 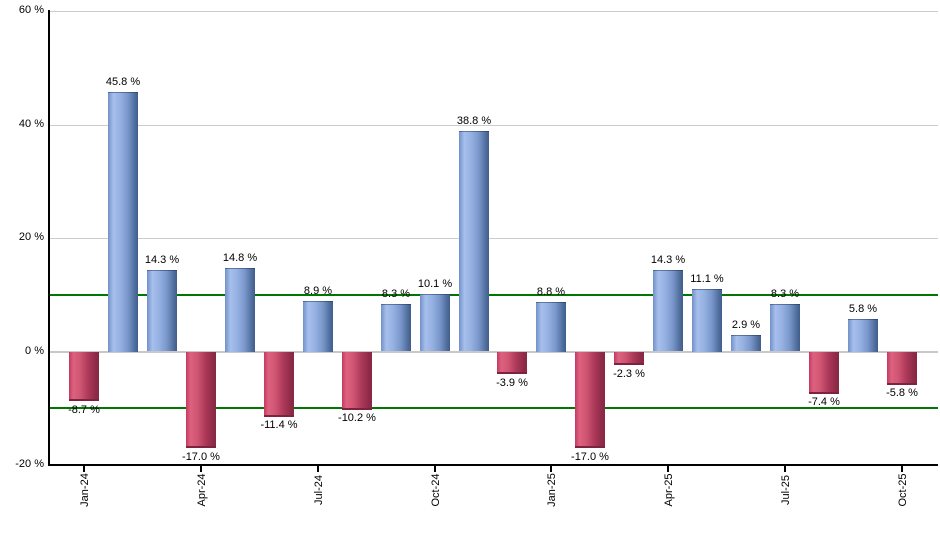 I want to click on y-axis-tick-label: -20 %, so click(x=29, y=464).